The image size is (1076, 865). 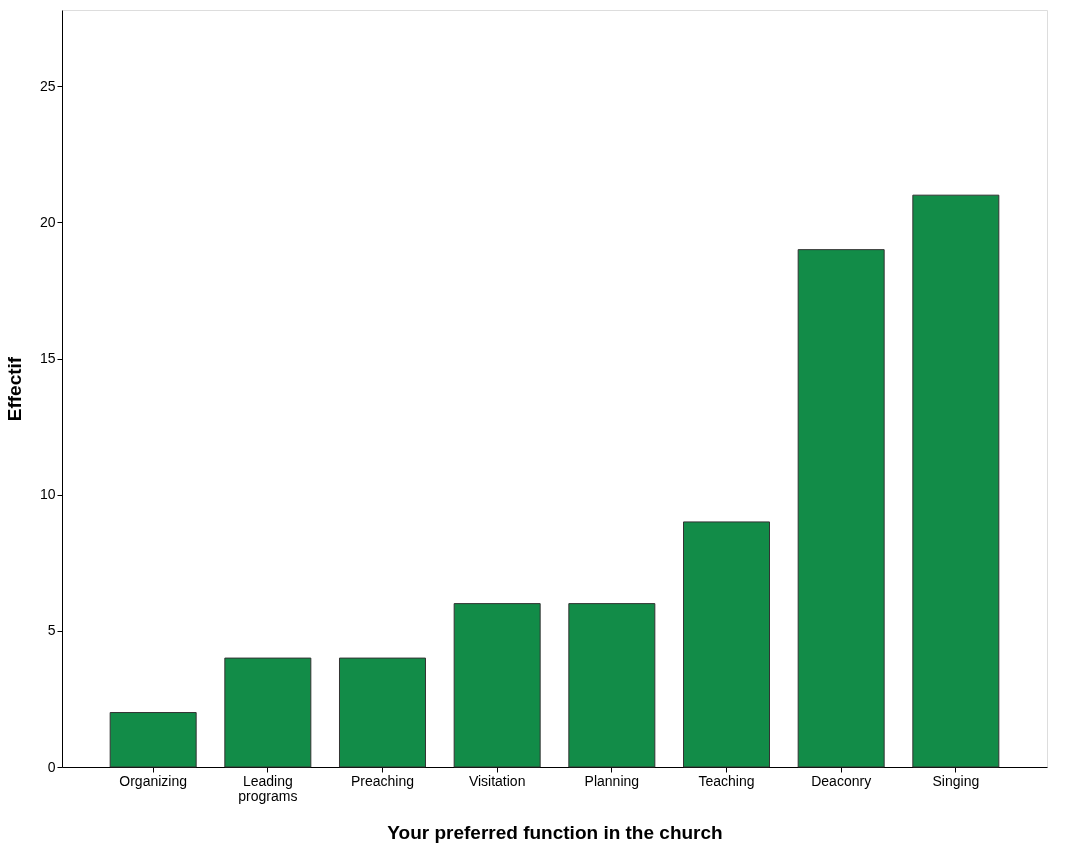 What do you see at coordinates (51, 766) in the screenshot?
I see `y-tick-label: 0` at bounding box center [51, 766].